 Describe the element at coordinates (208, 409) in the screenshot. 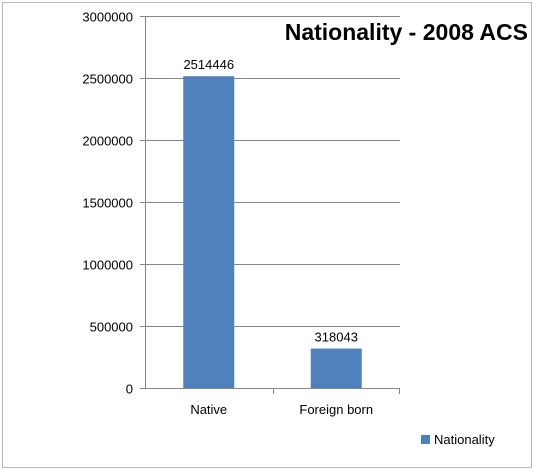

I see `x-tick-label: Native` at that location.